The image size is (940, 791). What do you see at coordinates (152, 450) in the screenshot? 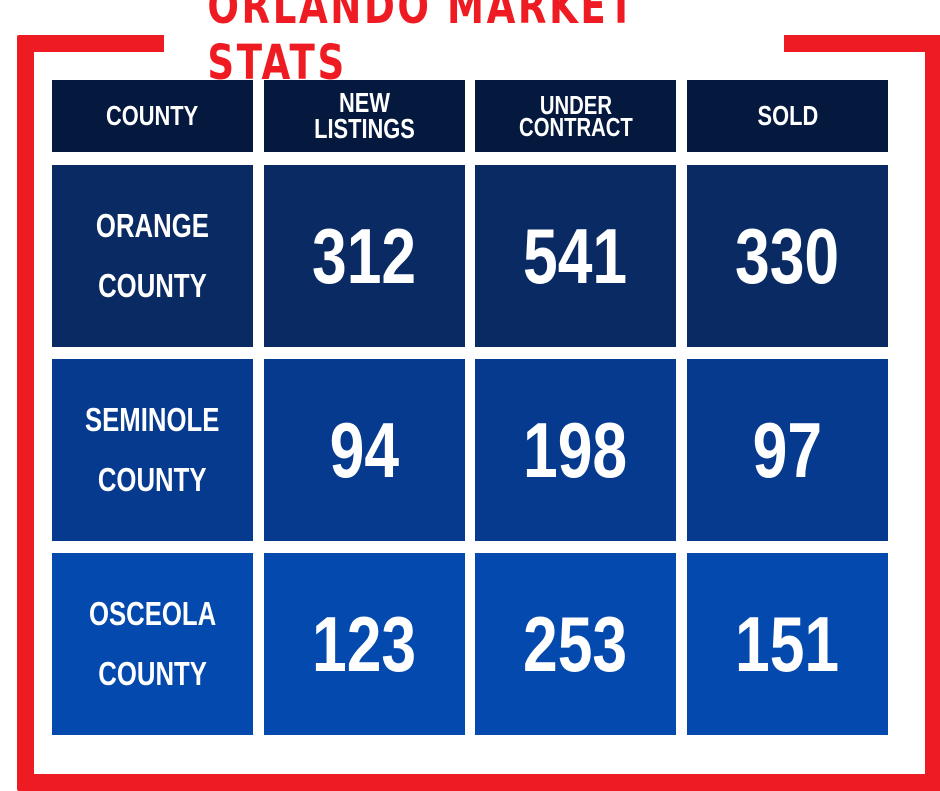
I see `table-row-county: SEMINOLE COUNTY` at bounding box center [152, 450].